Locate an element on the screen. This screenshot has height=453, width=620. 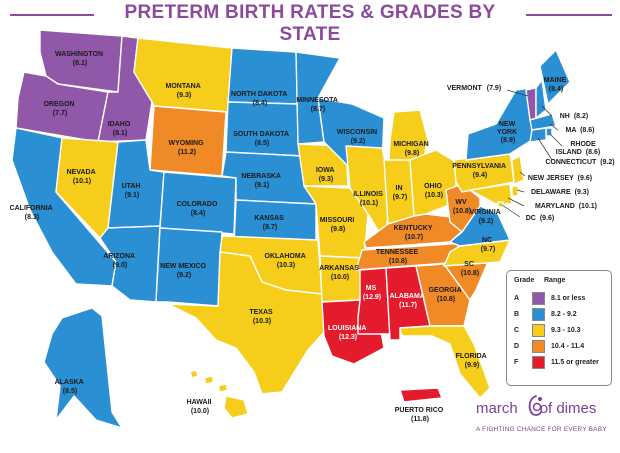
leader-ct is located at coordinates (545, 149).